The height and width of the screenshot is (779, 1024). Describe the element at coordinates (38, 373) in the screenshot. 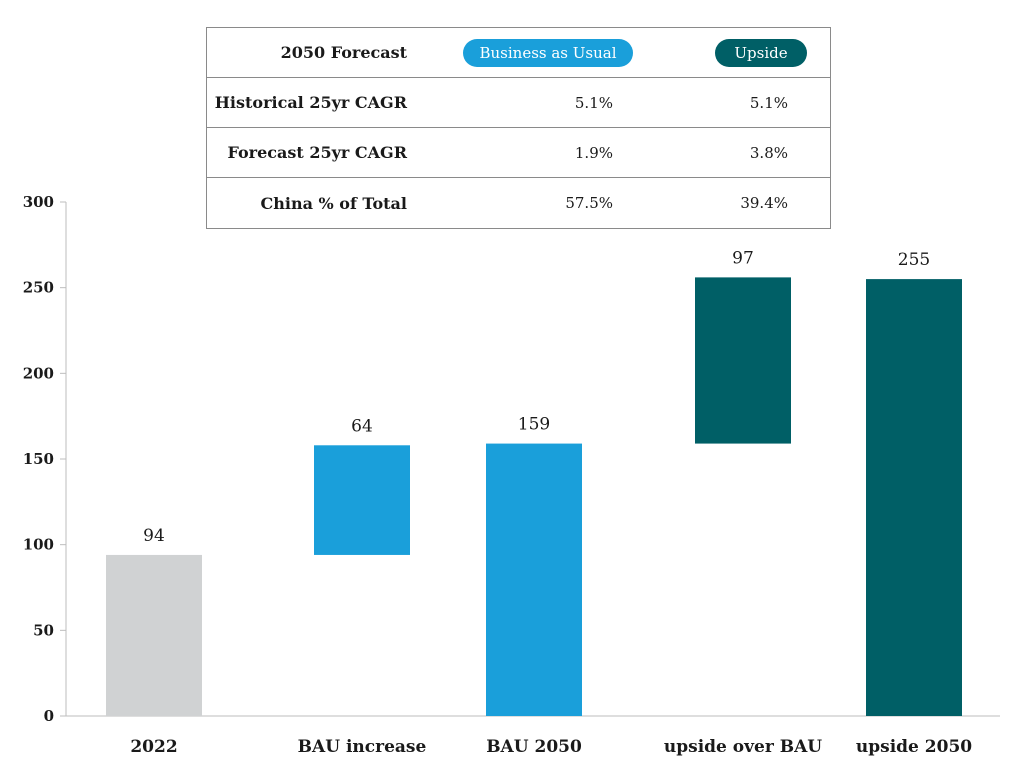

I see `y-tick-label: 200` at that location.